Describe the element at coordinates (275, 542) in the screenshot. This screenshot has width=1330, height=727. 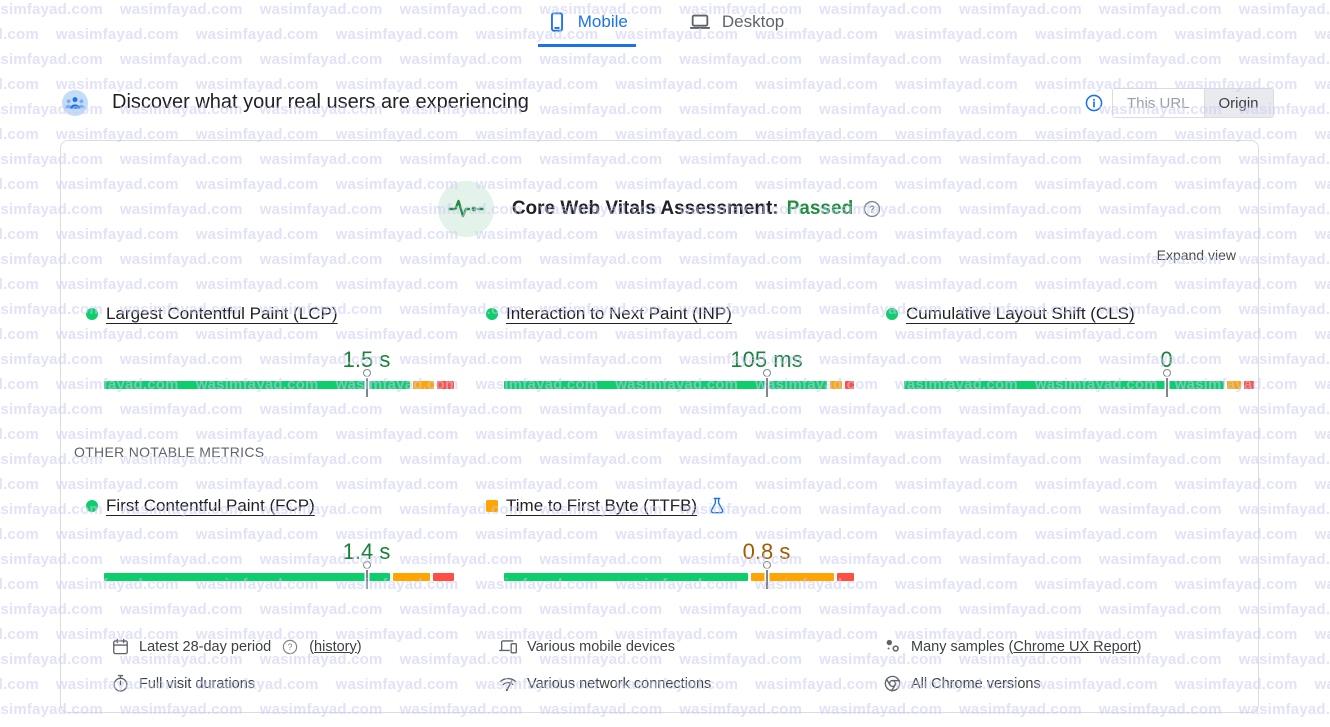
I see `metric-fcp: First Contentful Paint (FCP) 1.4 s` at that location.